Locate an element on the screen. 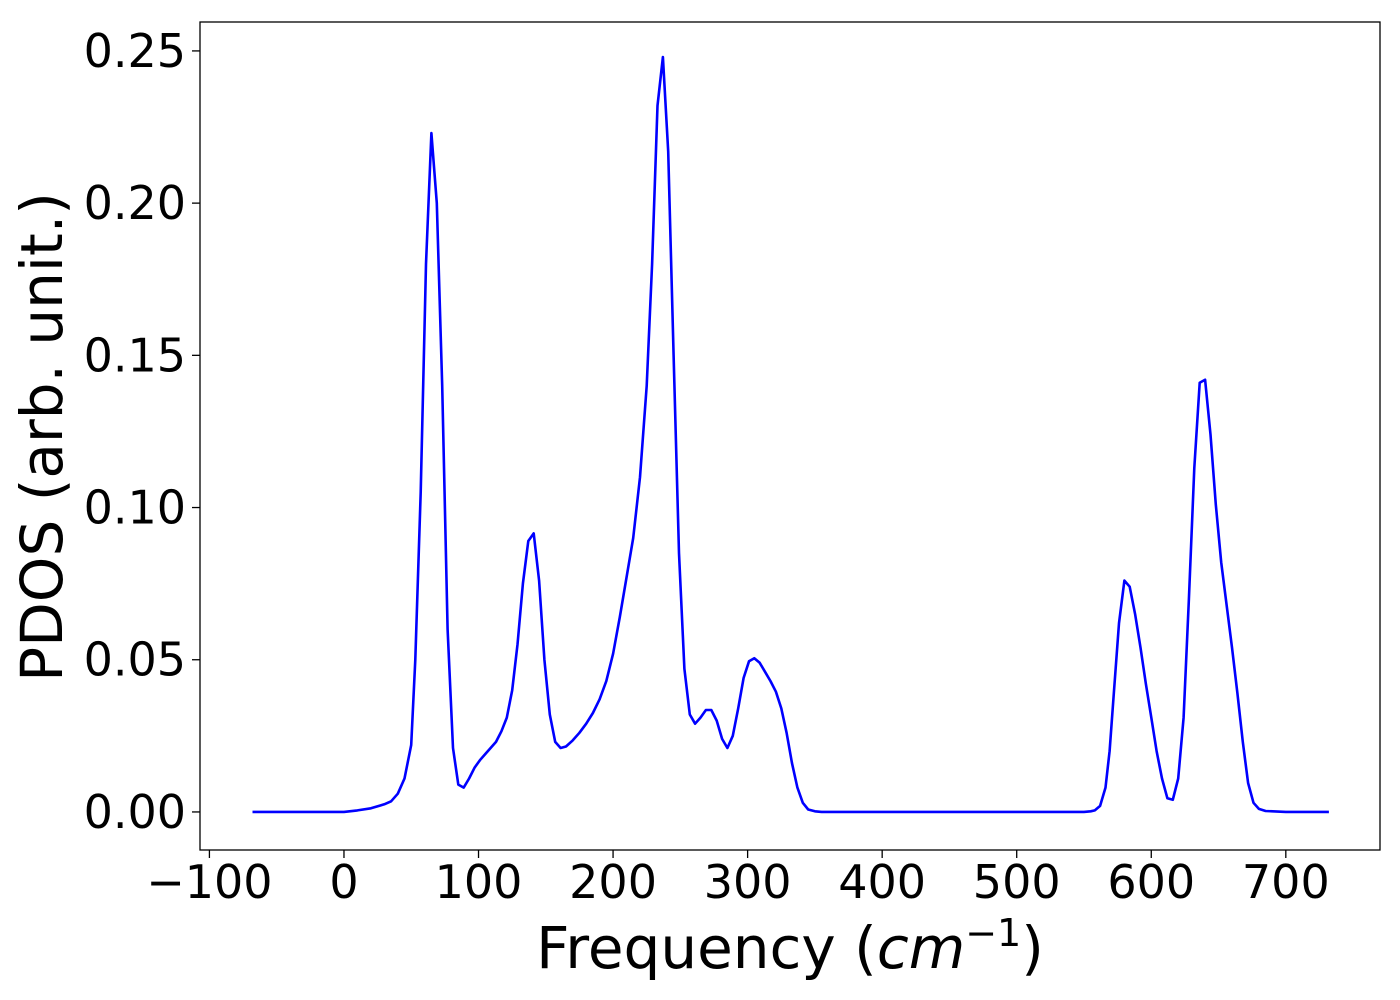  y-tick-label: 0.25 is located at coordinates (135, 51).